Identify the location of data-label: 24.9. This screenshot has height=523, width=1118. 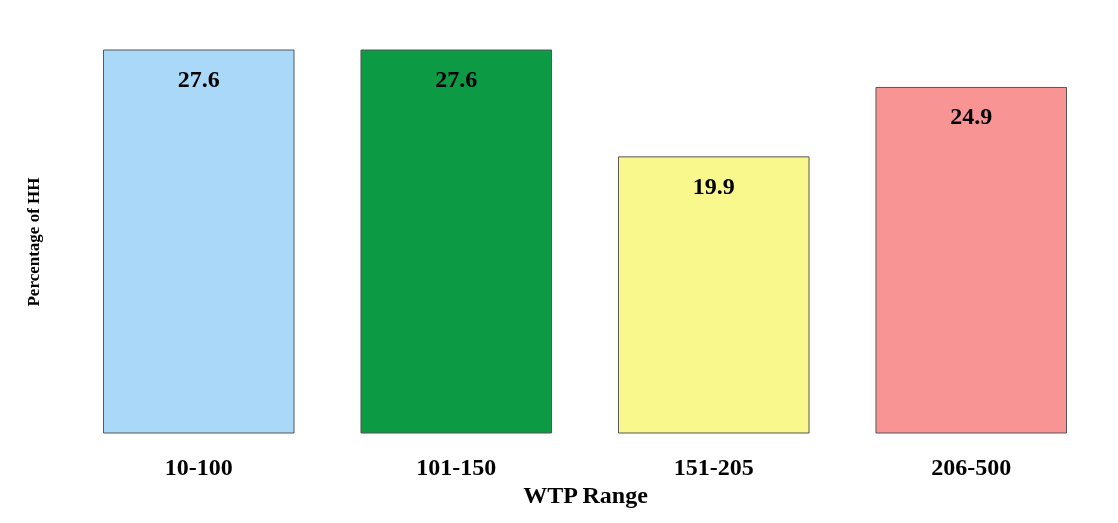
(971, 116).